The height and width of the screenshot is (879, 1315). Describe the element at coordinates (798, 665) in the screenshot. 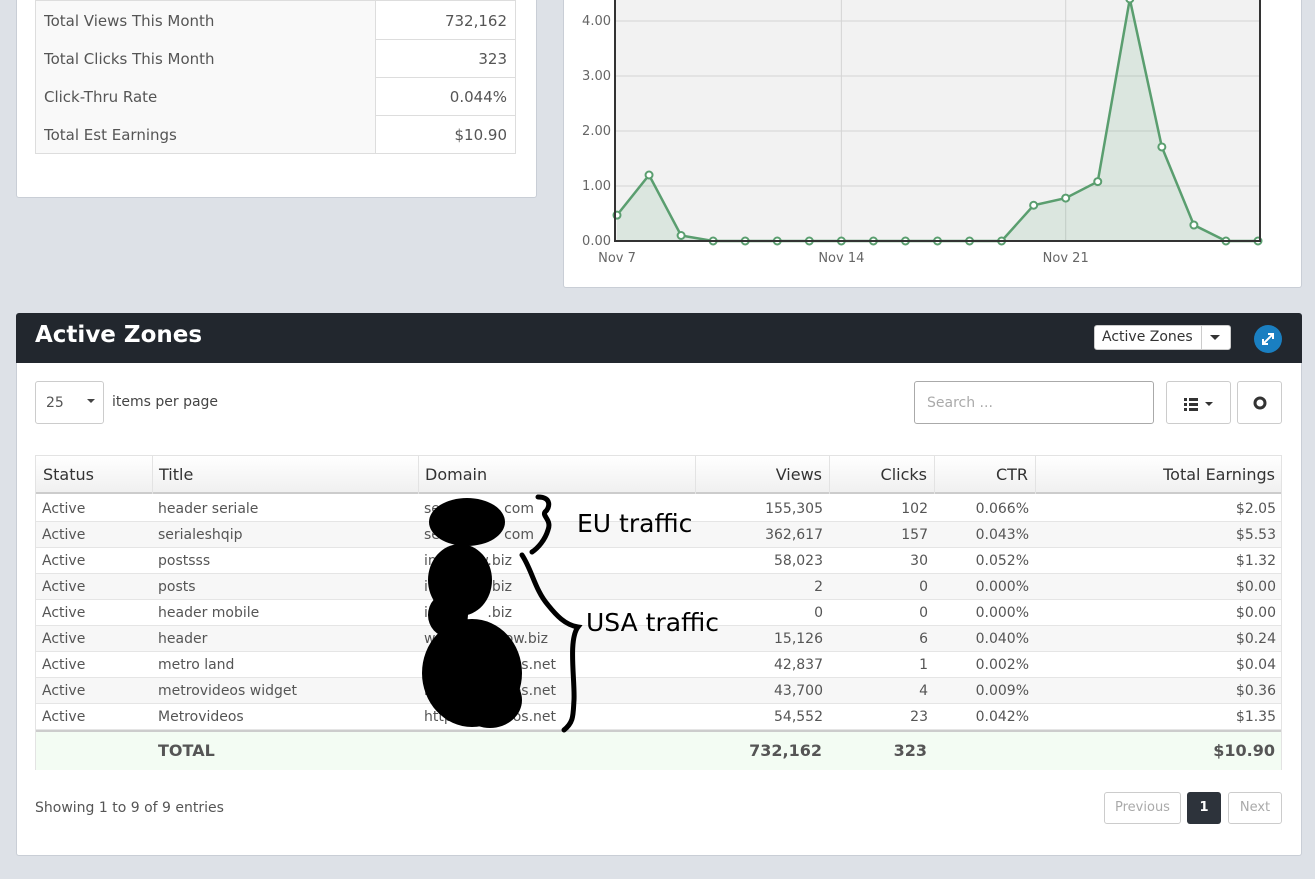

I see `table-cell: 42,837` at that location.